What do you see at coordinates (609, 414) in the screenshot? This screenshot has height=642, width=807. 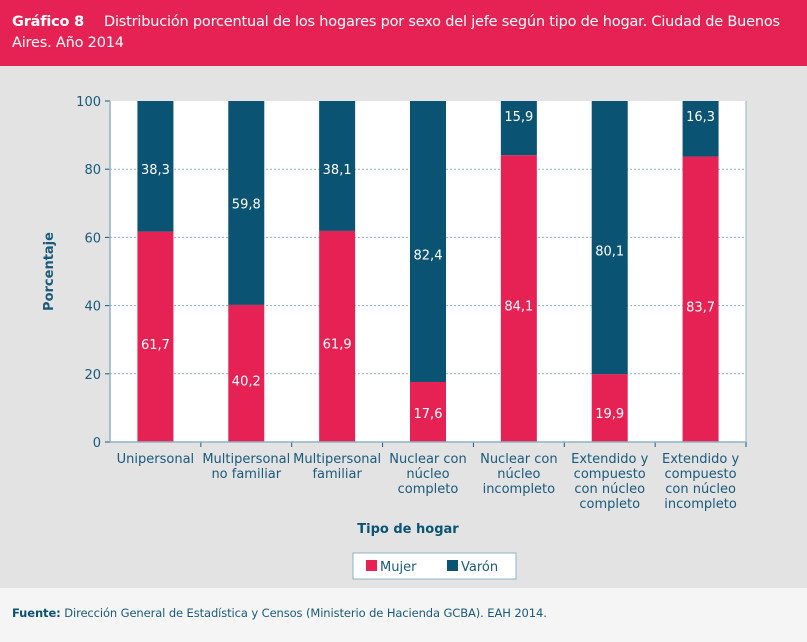 I see `data-label: 19,9` at bounding box center [609, 414].